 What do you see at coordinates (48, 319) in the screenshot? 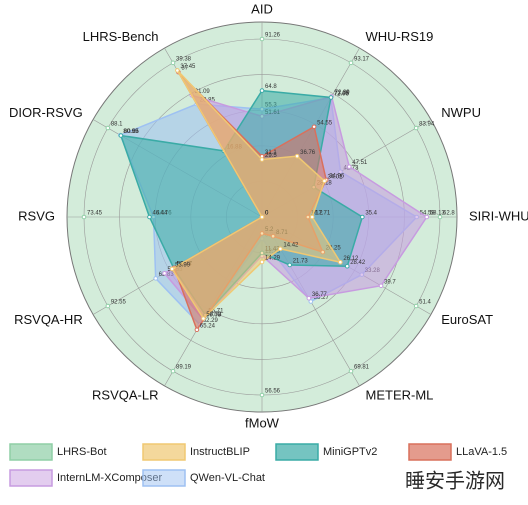
I see `axis-label: RSVQA-HR` at bounding box center [48, 319].